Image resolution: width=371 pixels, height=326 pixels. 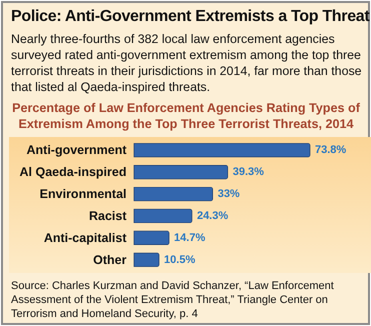 What do you see at coordinates (110, 259) in the screenshot?
I see `y-tick-label: Other` at bounding box center [110, 259].